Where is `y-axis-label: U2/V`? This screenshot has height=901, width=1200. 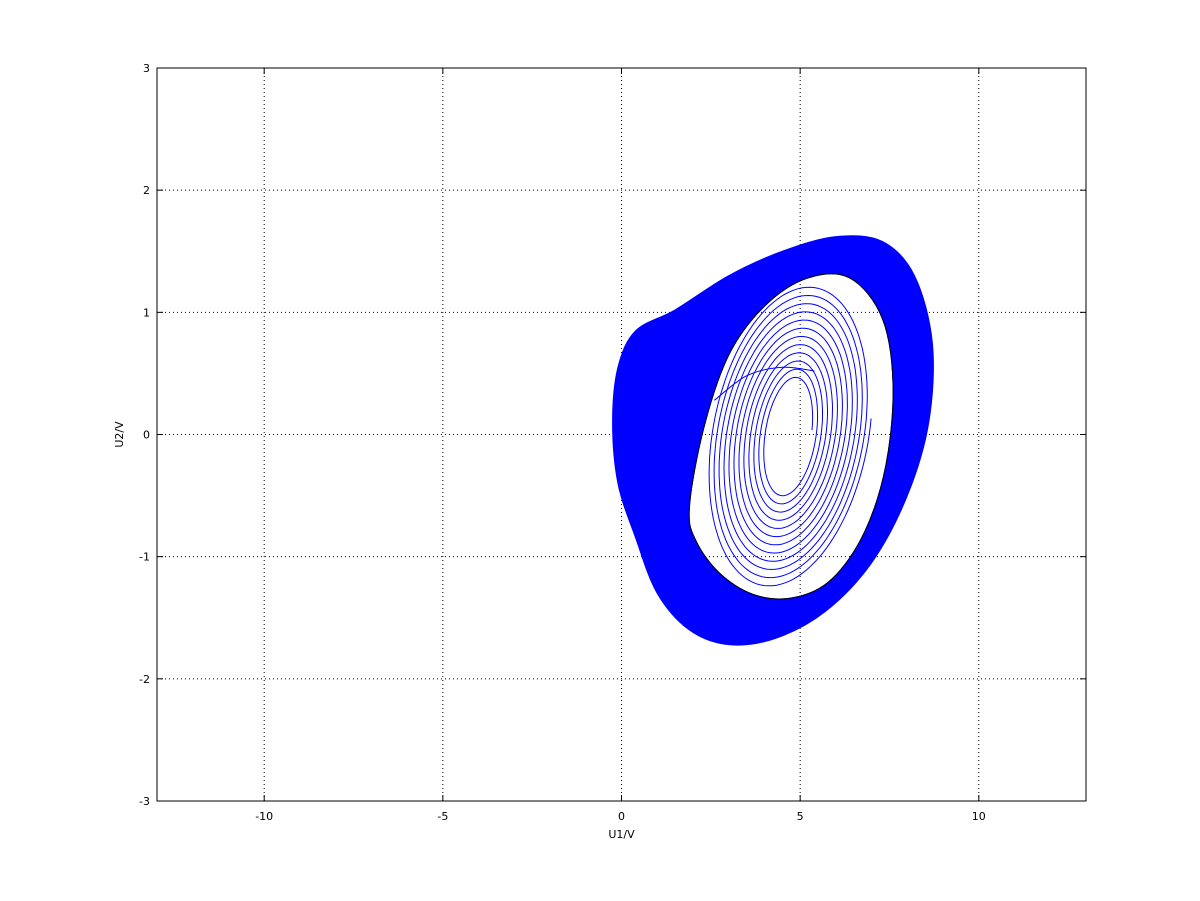 y-axis-label: U2/V is located at coordinates (119, 434).